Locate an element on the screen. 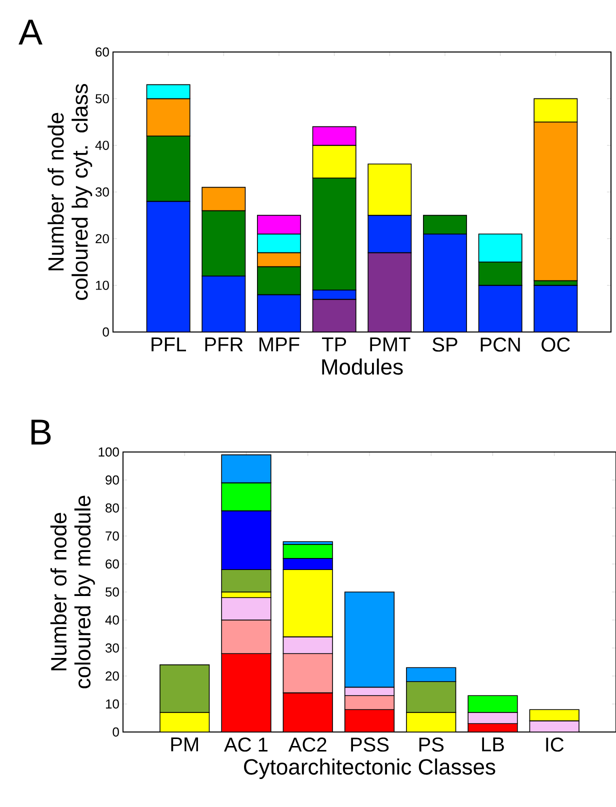 The width and height of the screenshot is (616, 807). x-tick-label: MPF is located at coordinates (280, 345).